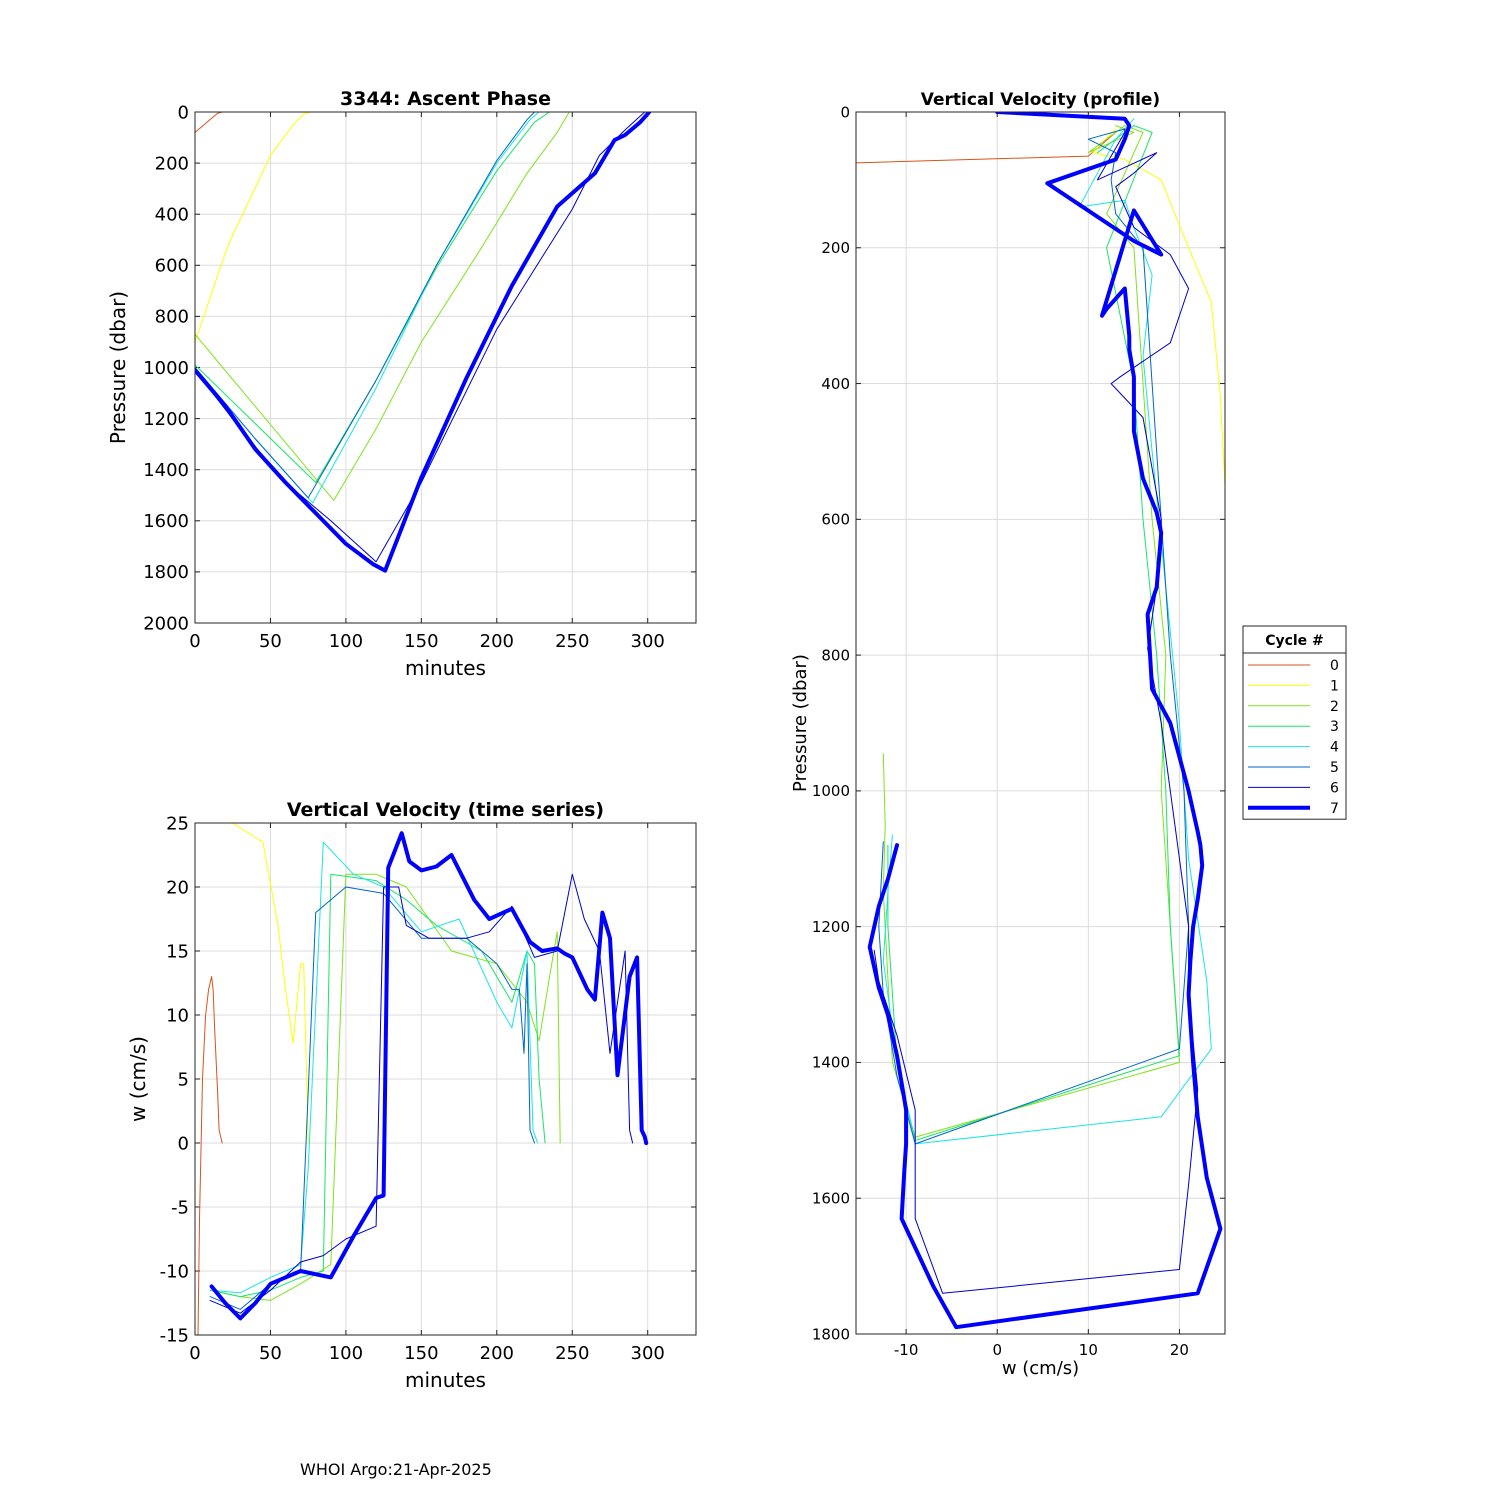  What do you see at coordinates (445, 668) in the screenshot?
I see `ascent-xlabel: minutes` at bounding box center [445, 668].